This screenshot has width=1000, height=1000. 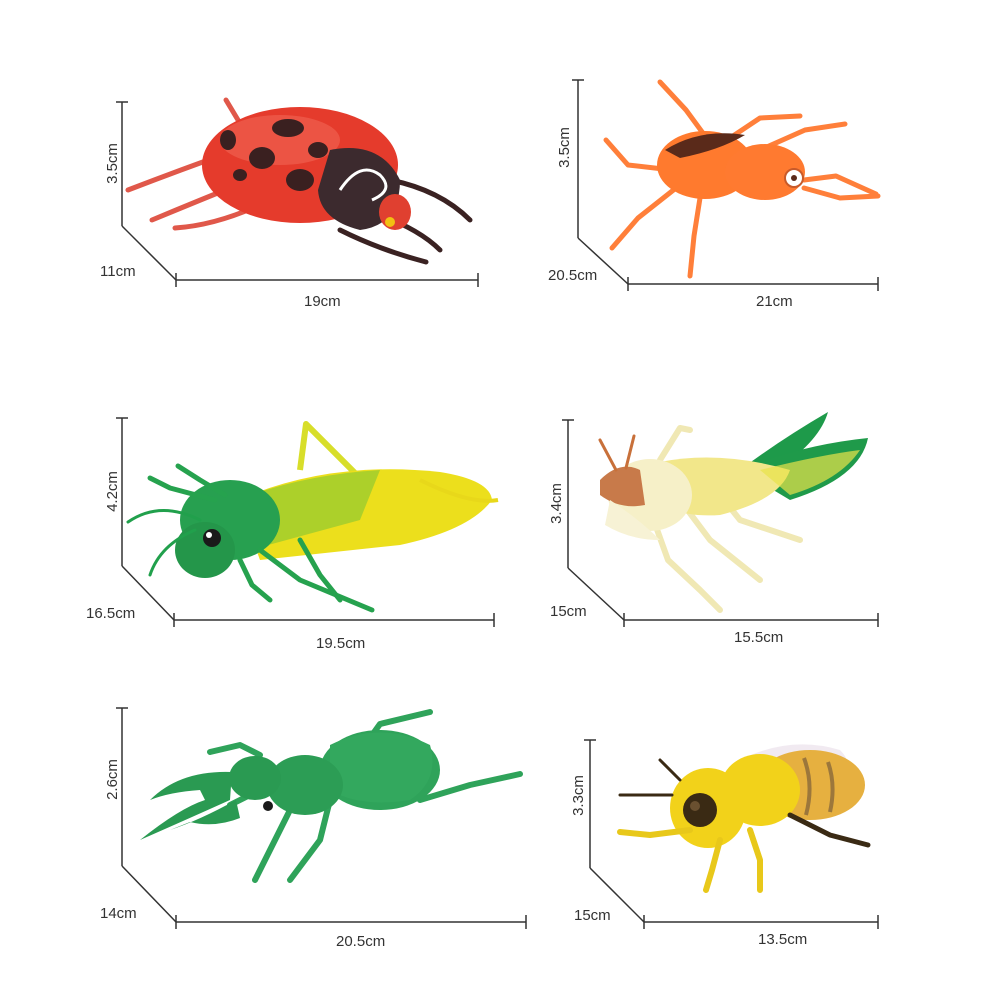 I want to click on grasshopper-icon, so click(x=312, y=517).